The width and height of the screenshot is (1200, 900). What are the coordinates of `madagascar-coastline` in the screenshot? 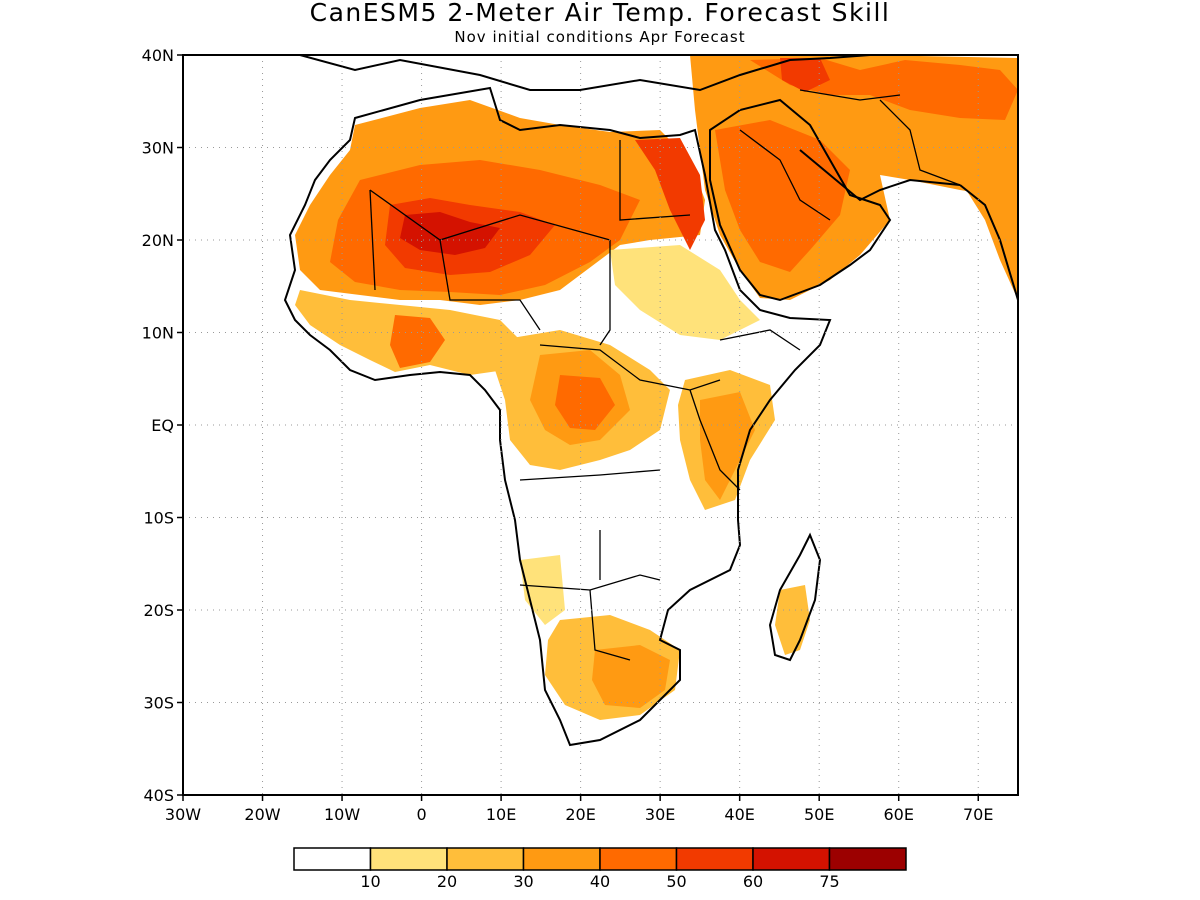 It's located at (795, 597).